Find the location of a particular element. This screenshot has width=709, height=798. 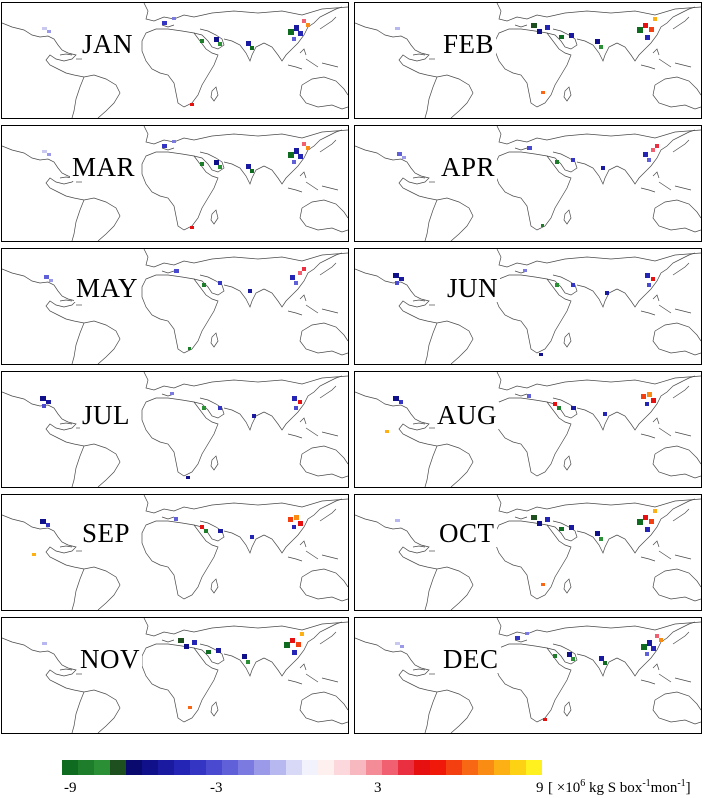

map-panel-jun: JUN is located at coordinates (528, 306).